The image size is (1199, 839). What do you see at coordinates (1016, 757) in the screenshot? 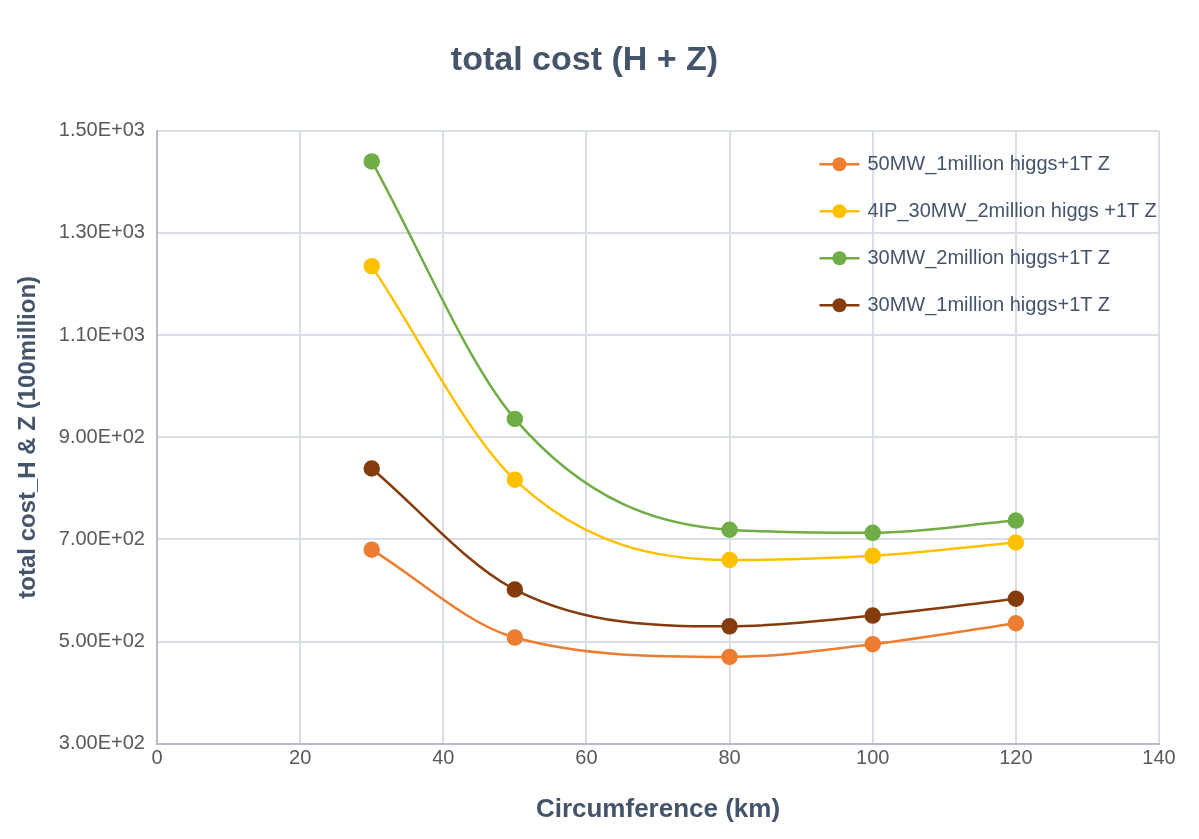
I see `x-tick-label: 120` at bounding box center [1016, 757].